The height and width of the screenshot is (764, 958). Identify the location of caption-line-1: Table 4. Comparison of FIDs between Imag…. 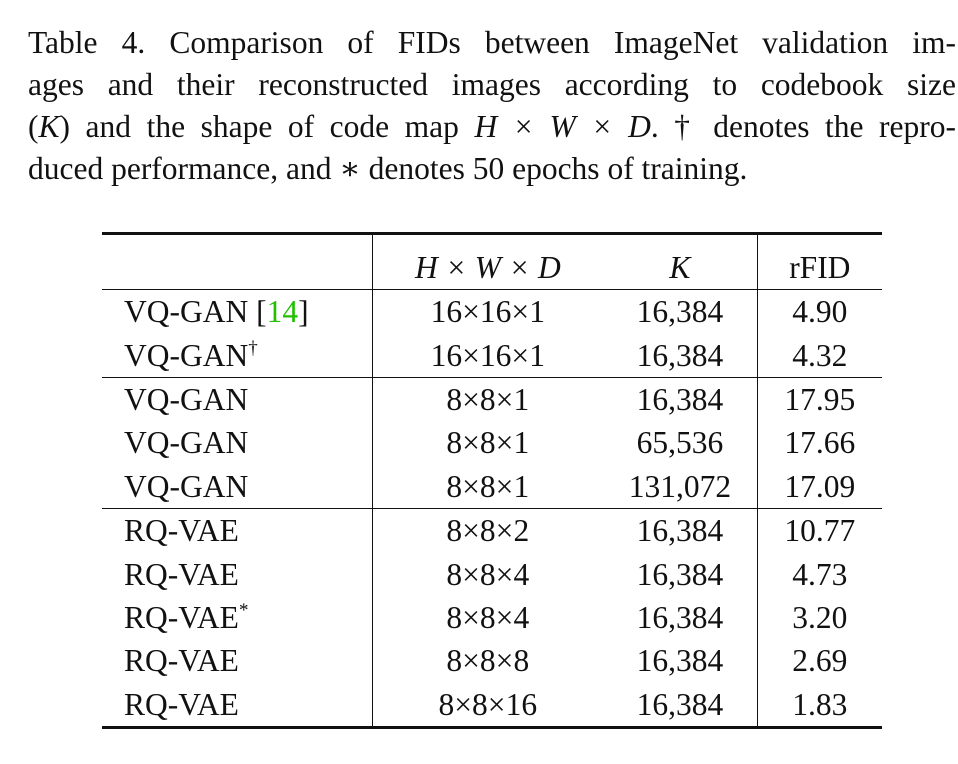
(492, 42).